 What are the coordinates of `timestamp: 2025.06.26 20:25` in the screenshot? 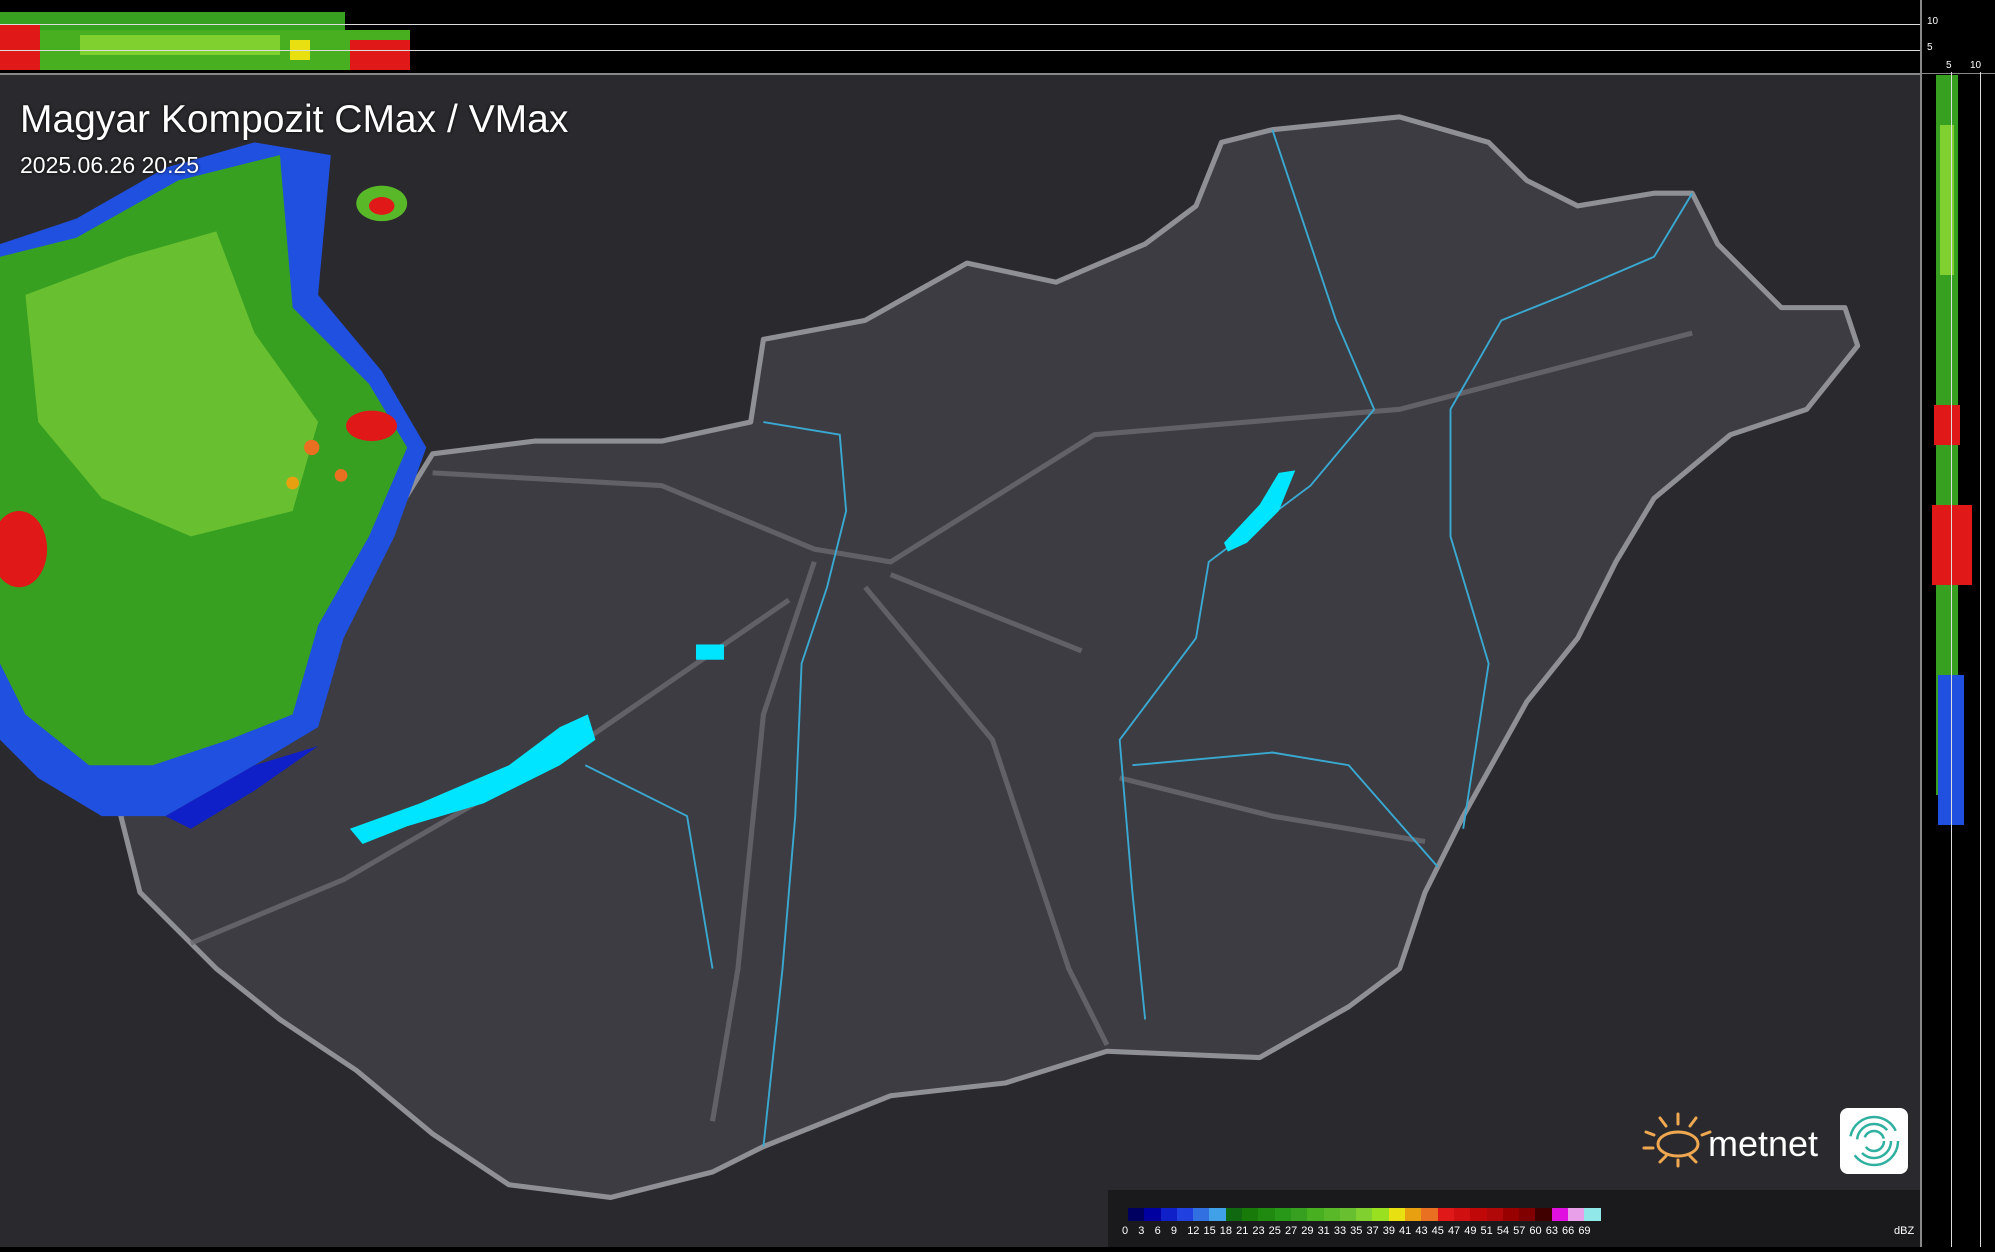 It's located at (110, 165).